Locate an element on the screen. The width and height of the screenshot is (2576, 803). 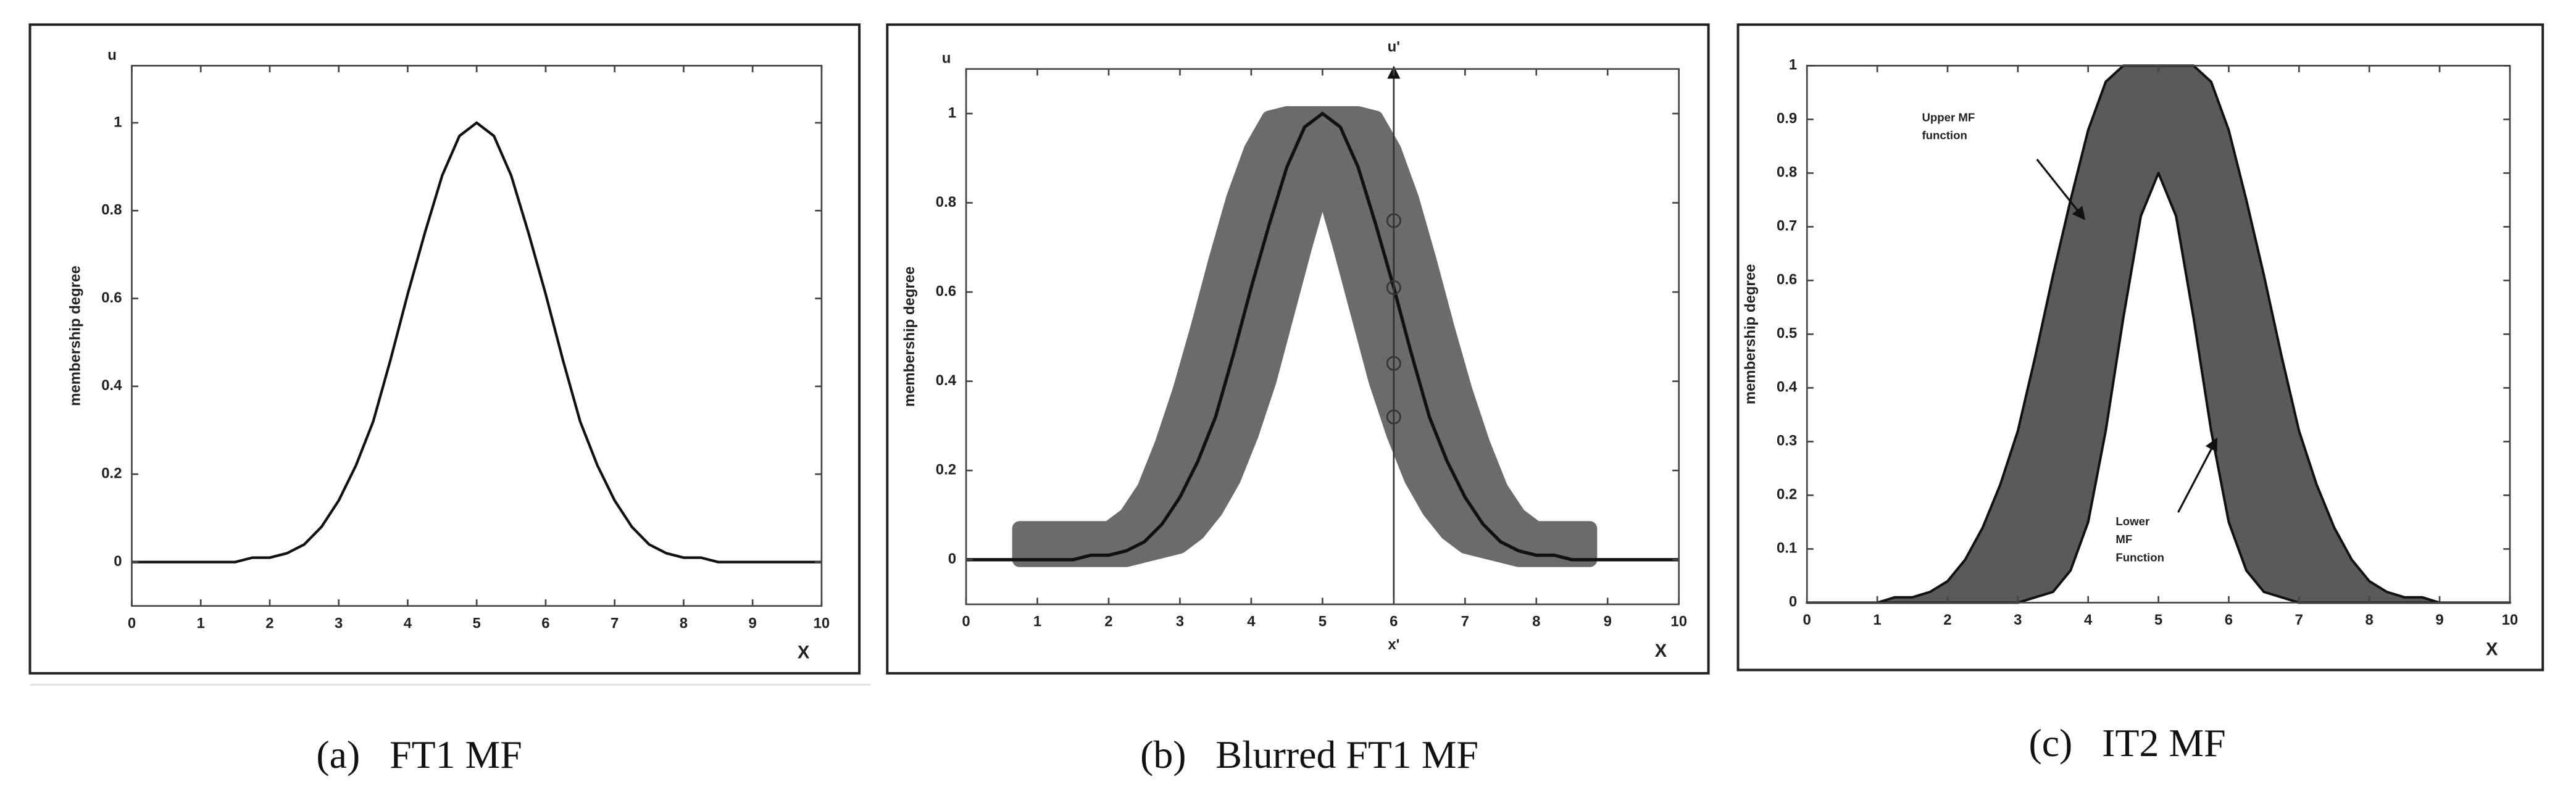
annotation: Lower is located at coordinates (2132, 521).